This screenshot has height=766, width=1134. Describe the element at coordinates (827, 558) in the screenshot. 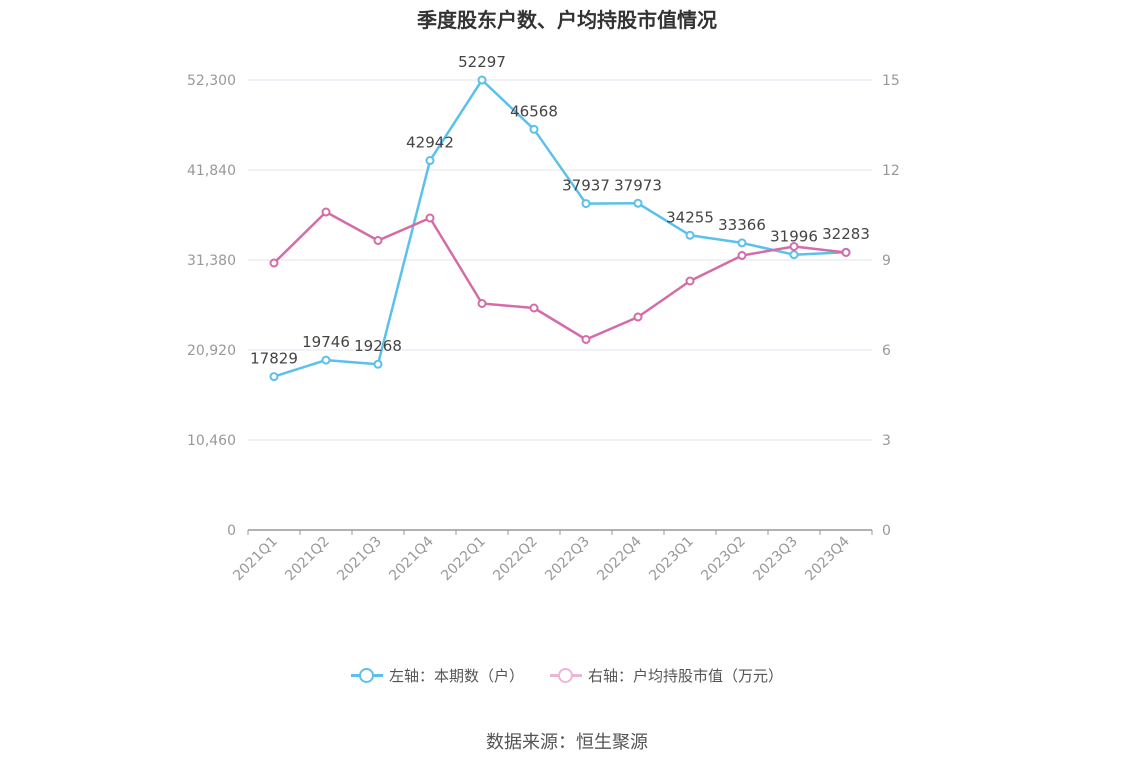

I see `x-tick-label: 2023Q4` at that location.